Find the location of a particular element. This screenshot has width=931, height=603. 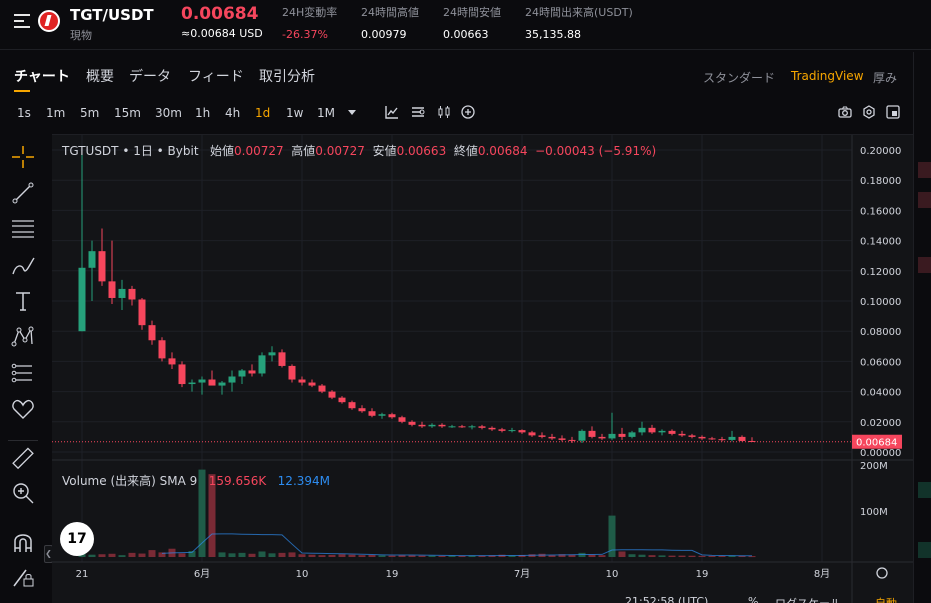

tf-15m: 15m is located at coordinates (127, 113).